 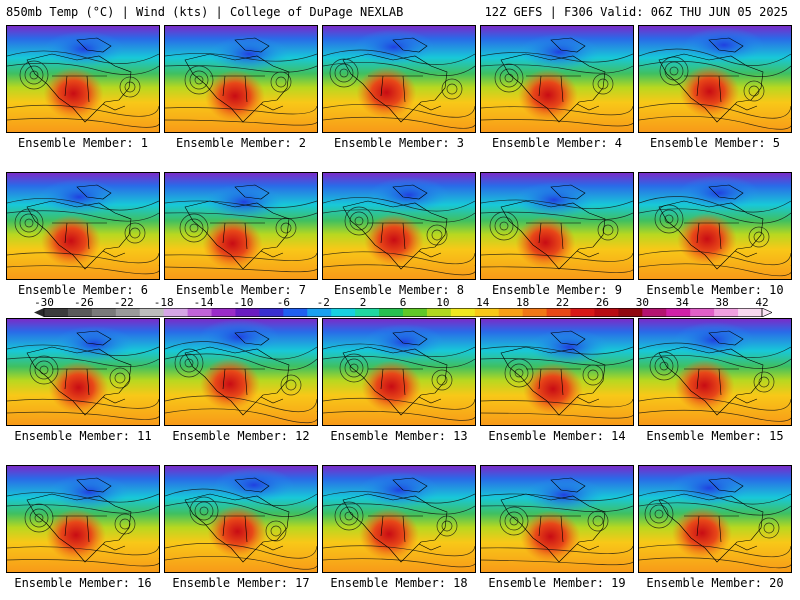 I want to click on ensemble-member-panel: Ensemble Member: 2, so click(x=241, y=87).